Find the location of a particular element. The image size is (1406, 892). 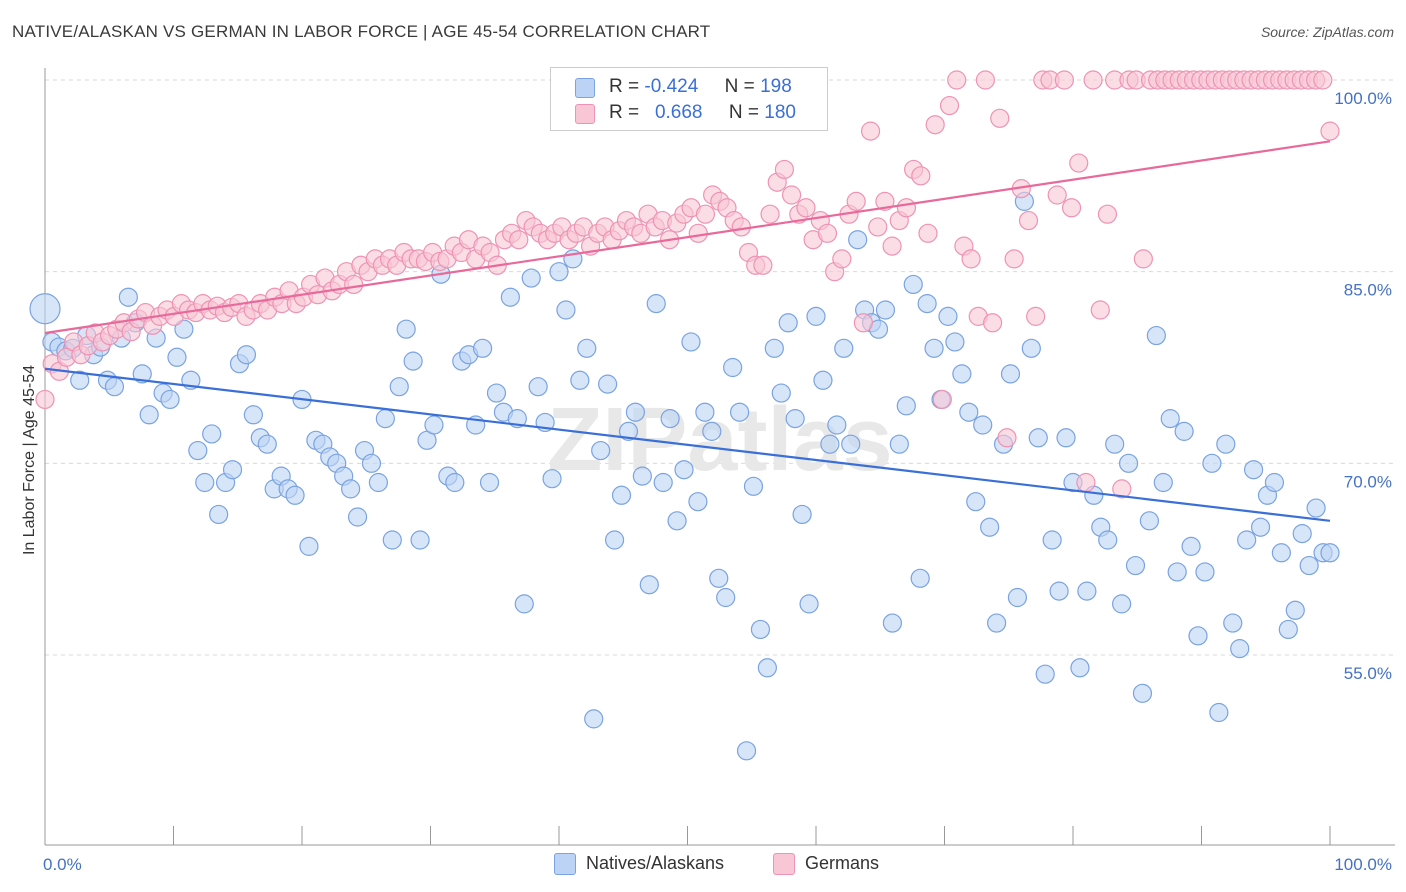

germans-label: Germans is located at coordinates (842, 863).